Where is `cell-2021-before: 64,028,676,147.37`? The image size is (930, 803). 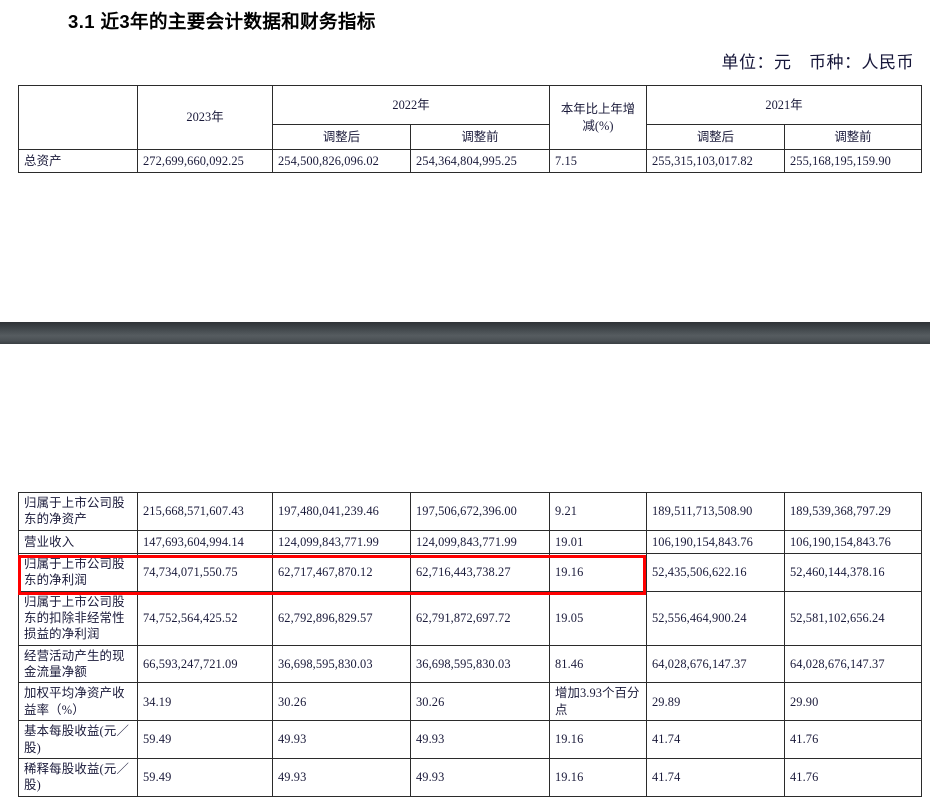
cell-2021-before: 64,028,676,147.37 is located at coordinates (853, 664).